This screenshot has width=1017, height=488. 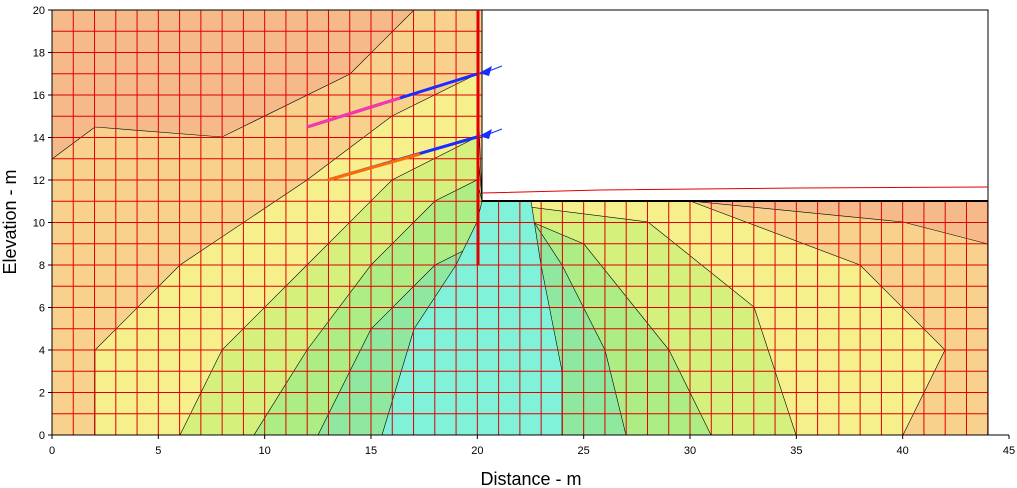 I want to click on x-tick-label: 0, so click(x=52, y=451).